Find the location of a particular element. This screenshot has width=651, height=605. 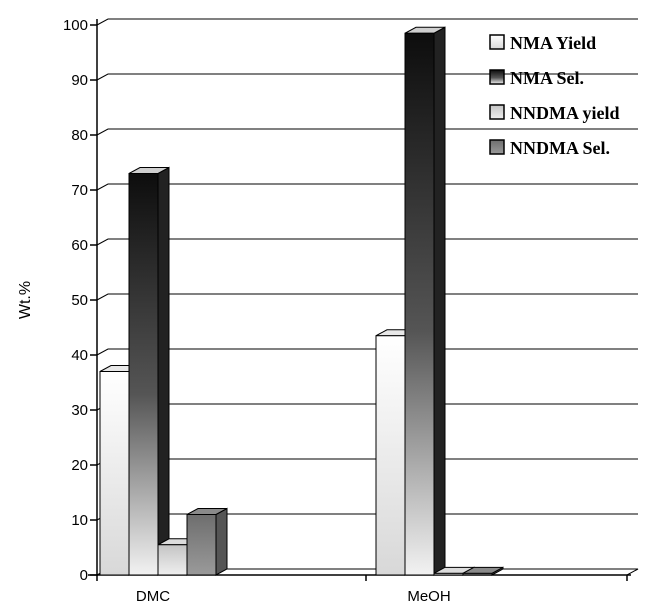

y-tick-label: 60 is located at coordinates (79, 245).